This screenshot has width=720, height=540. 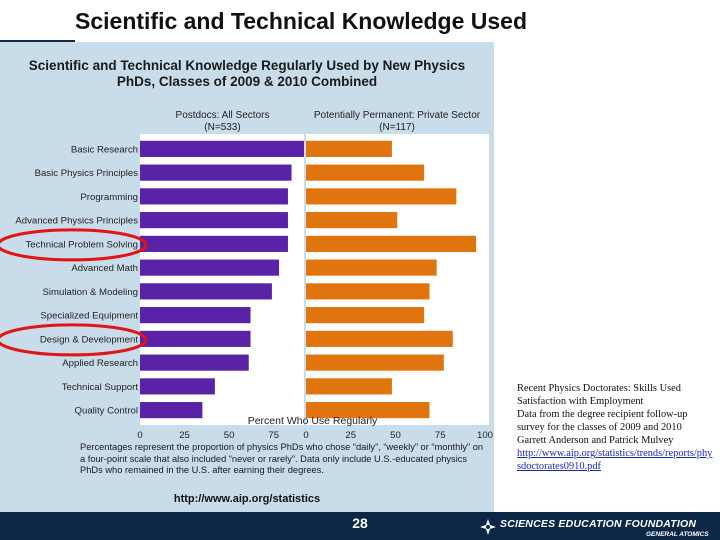 I want to click on category-label: Simulation & Modeling, so click(x=90, y=292).